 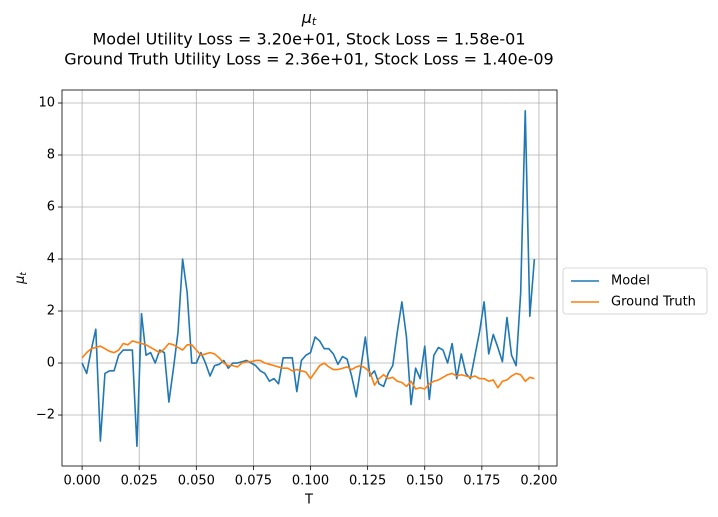 I want to click on x-tick-label: 0.100, so click(x=310, y=481).